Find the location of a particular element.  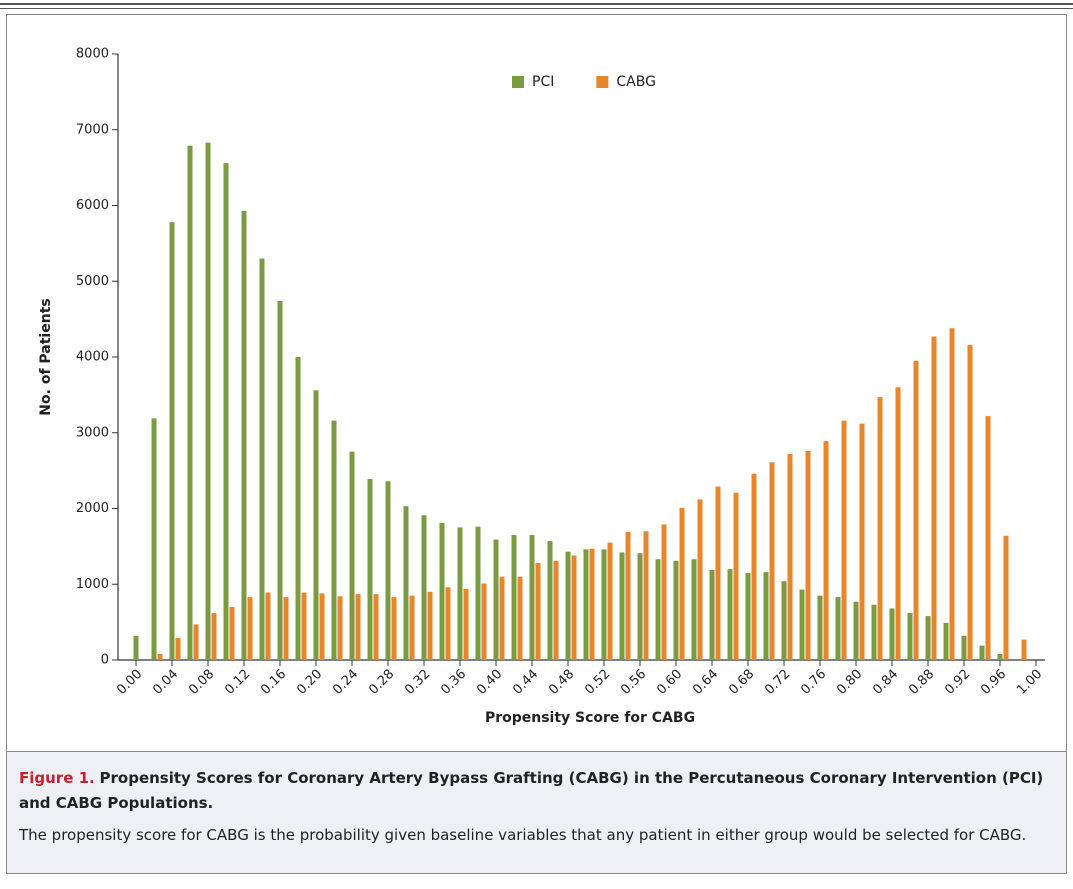

x-tick-label: 0.32 is located at coordinates (417, 682).